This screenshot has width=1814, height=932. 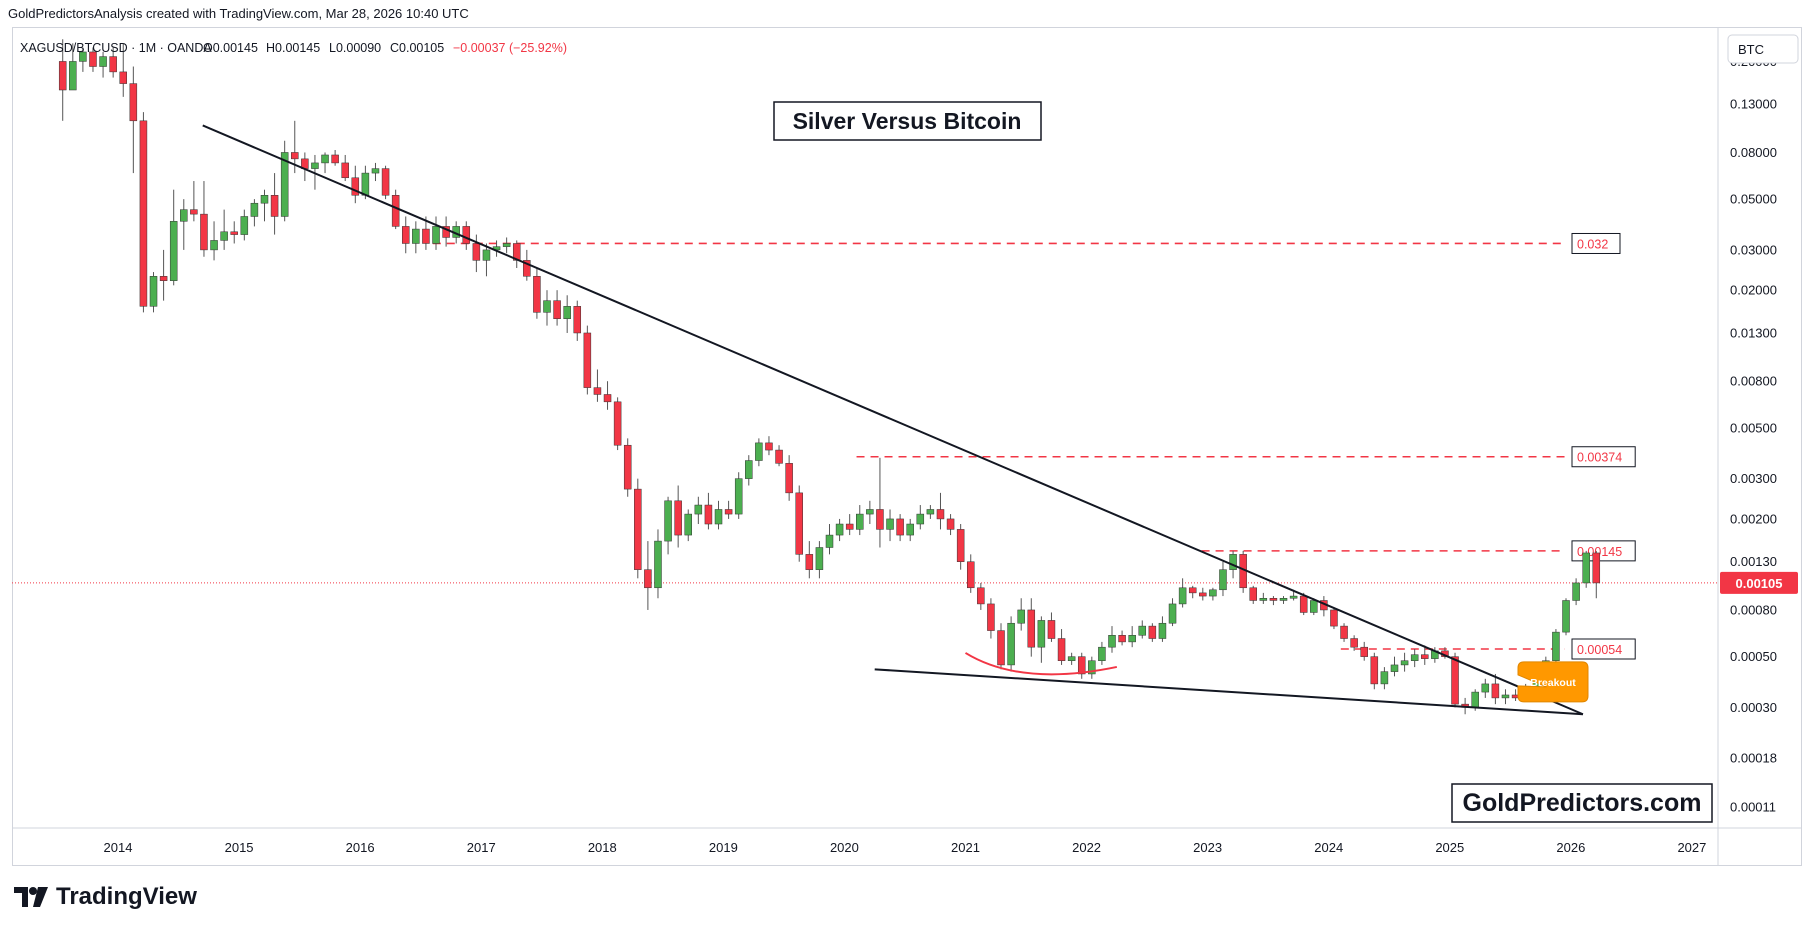 What do you see at coordinates (1582, 803) in the screenshot?
I see `watermark-box: GoldPredictors.com` at bounding box center [1582, 803].